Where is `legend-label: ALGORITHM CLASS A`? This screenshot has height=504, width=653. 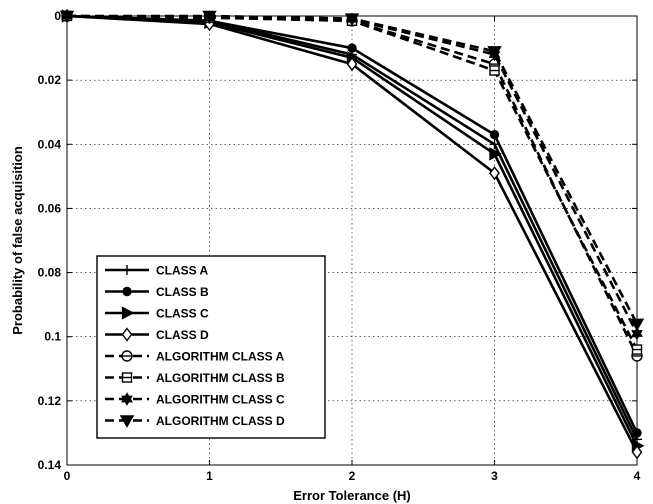
legend-label: ALGORITHM CLASS A is located at coordinates (220, 357).